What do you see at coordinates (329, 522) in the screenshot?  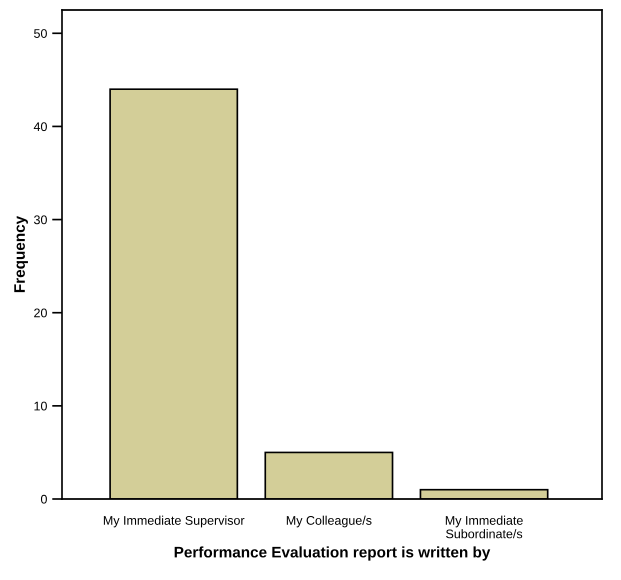 I see `x-tick-label: My Colleague/s` at bounding box center [329, 522].